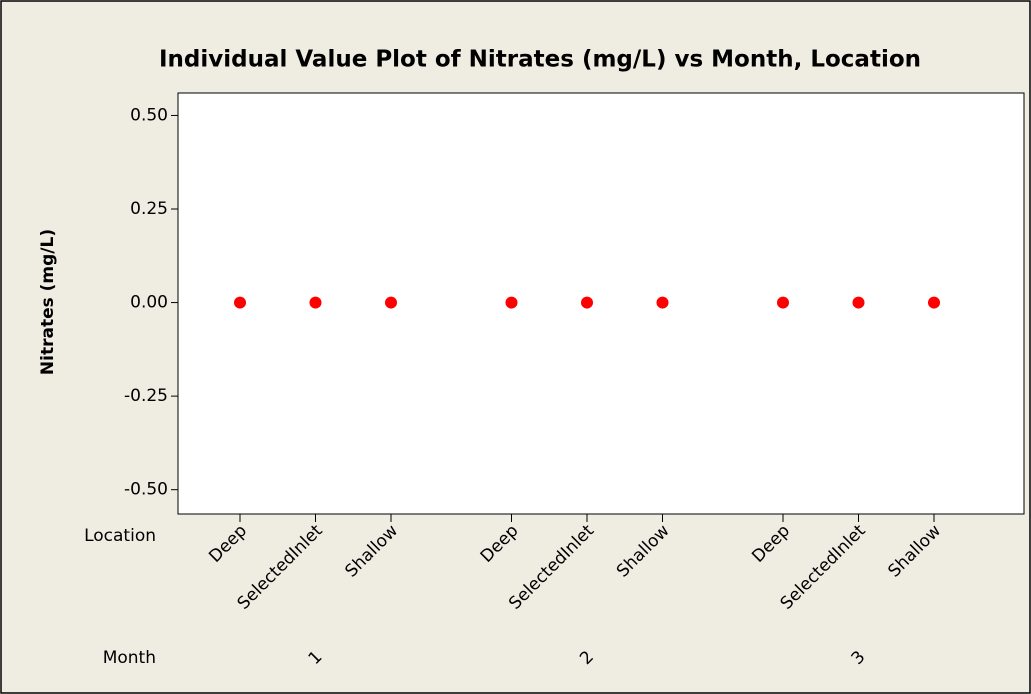 This screenshot has width=1031, height=694. I want to click on month-label: Month, so click(129, 658).